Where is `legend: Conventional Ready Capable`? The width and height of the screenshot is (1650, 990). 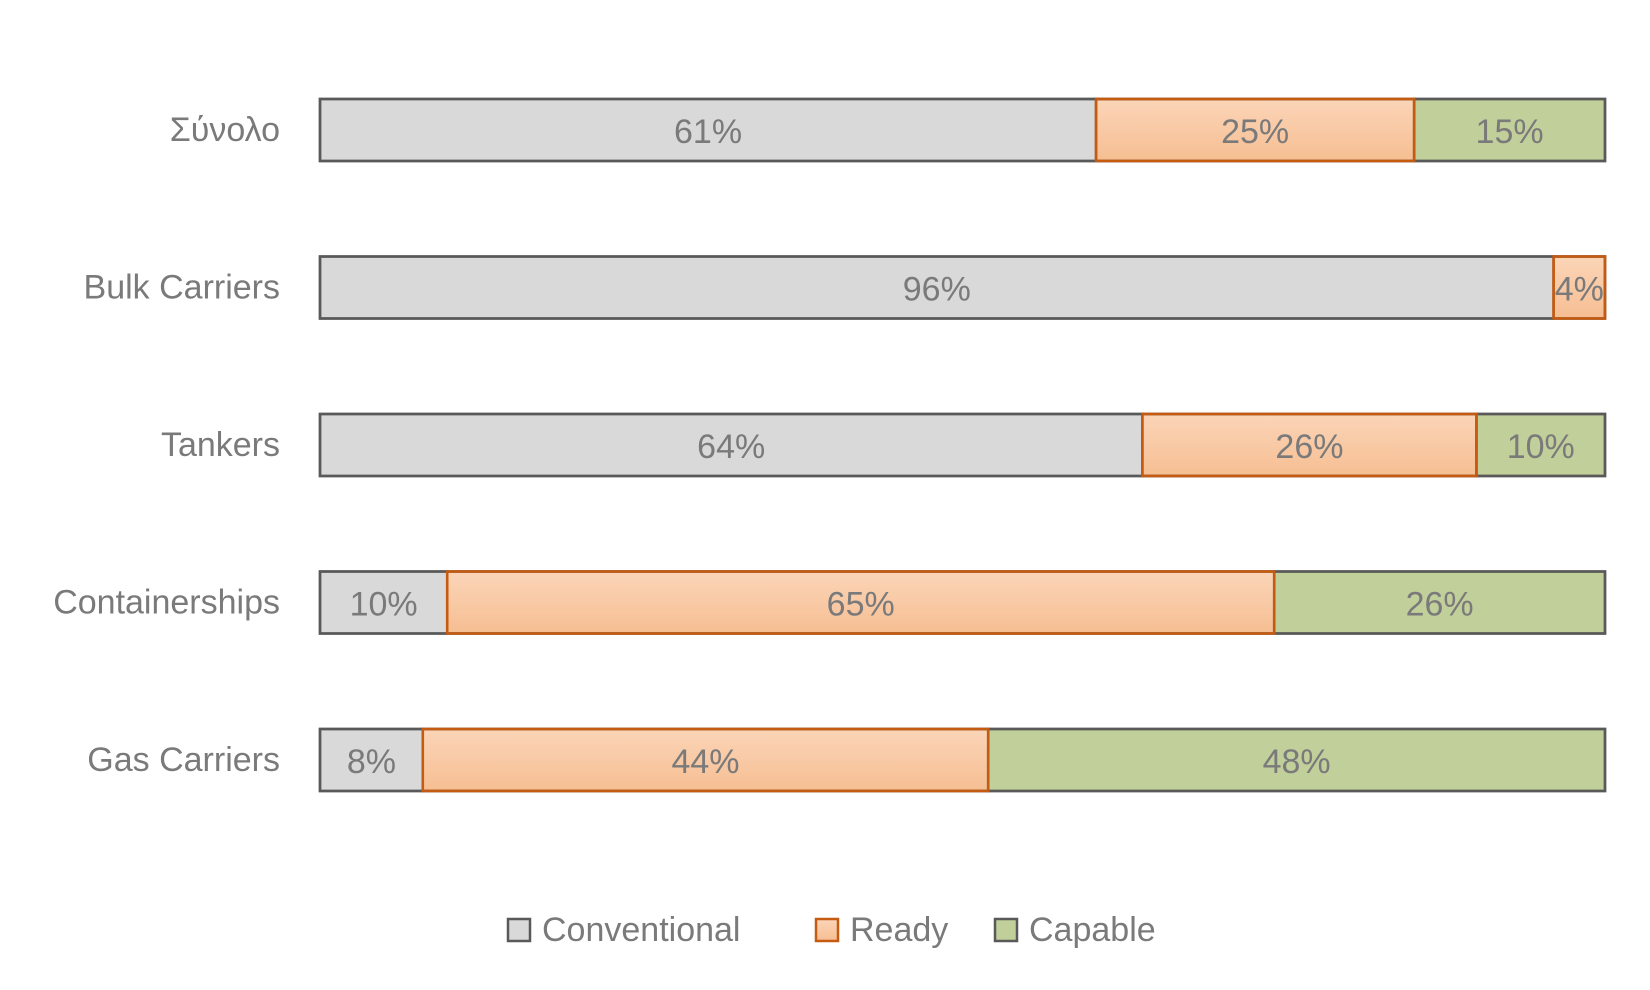 legend: Conventional Ready Capable is located at coordinates (831, 930).